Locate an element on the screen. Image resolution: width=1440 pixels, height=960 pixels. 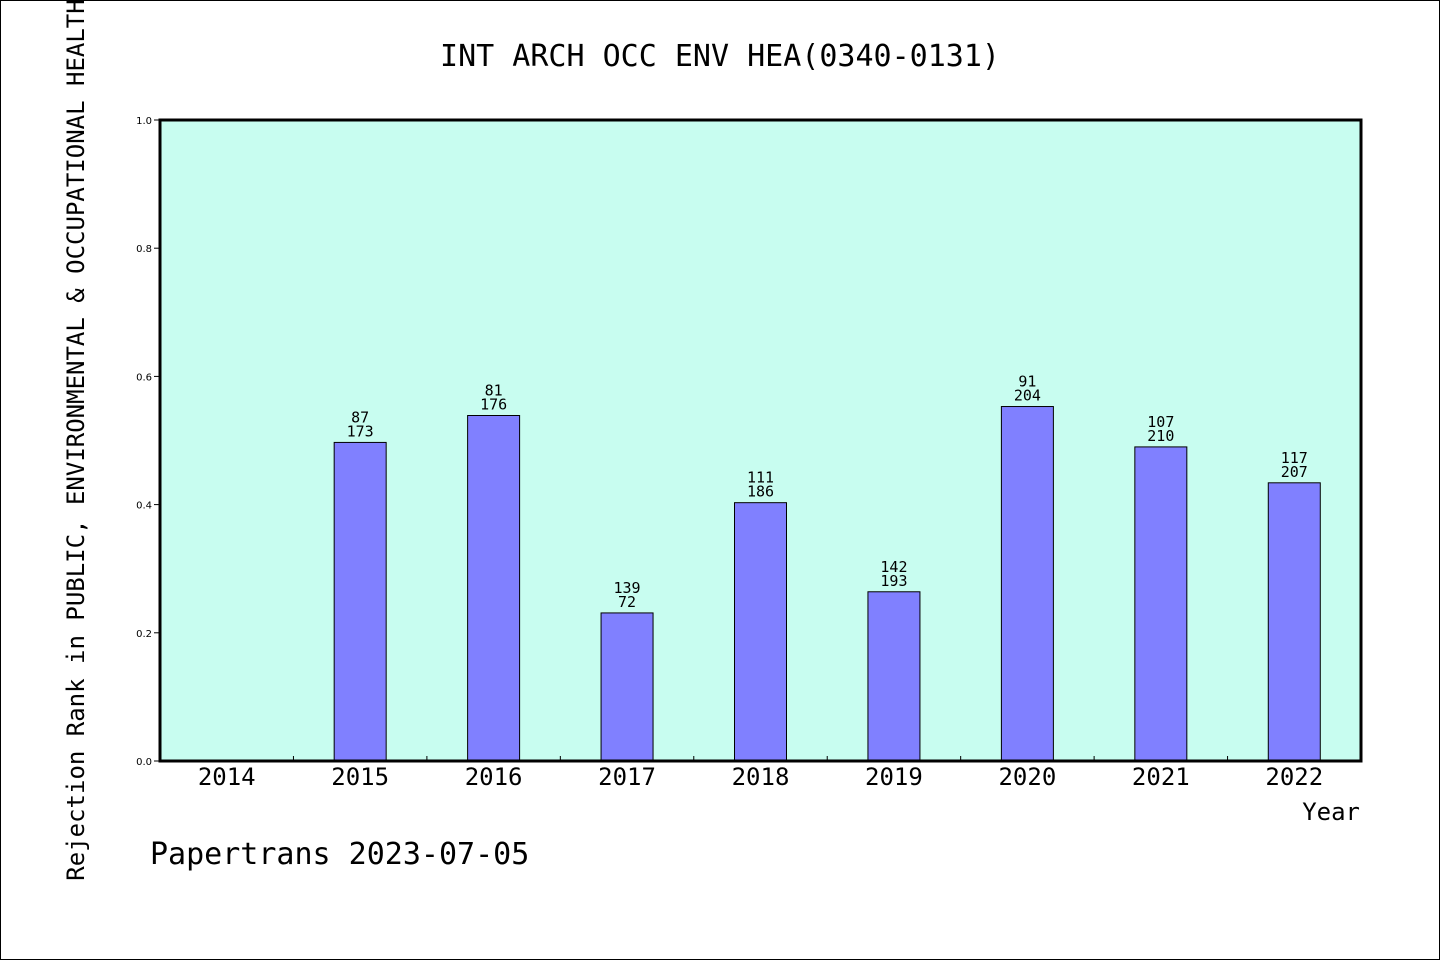
data-label-top: 117 is located at coordinates (1294, 458).